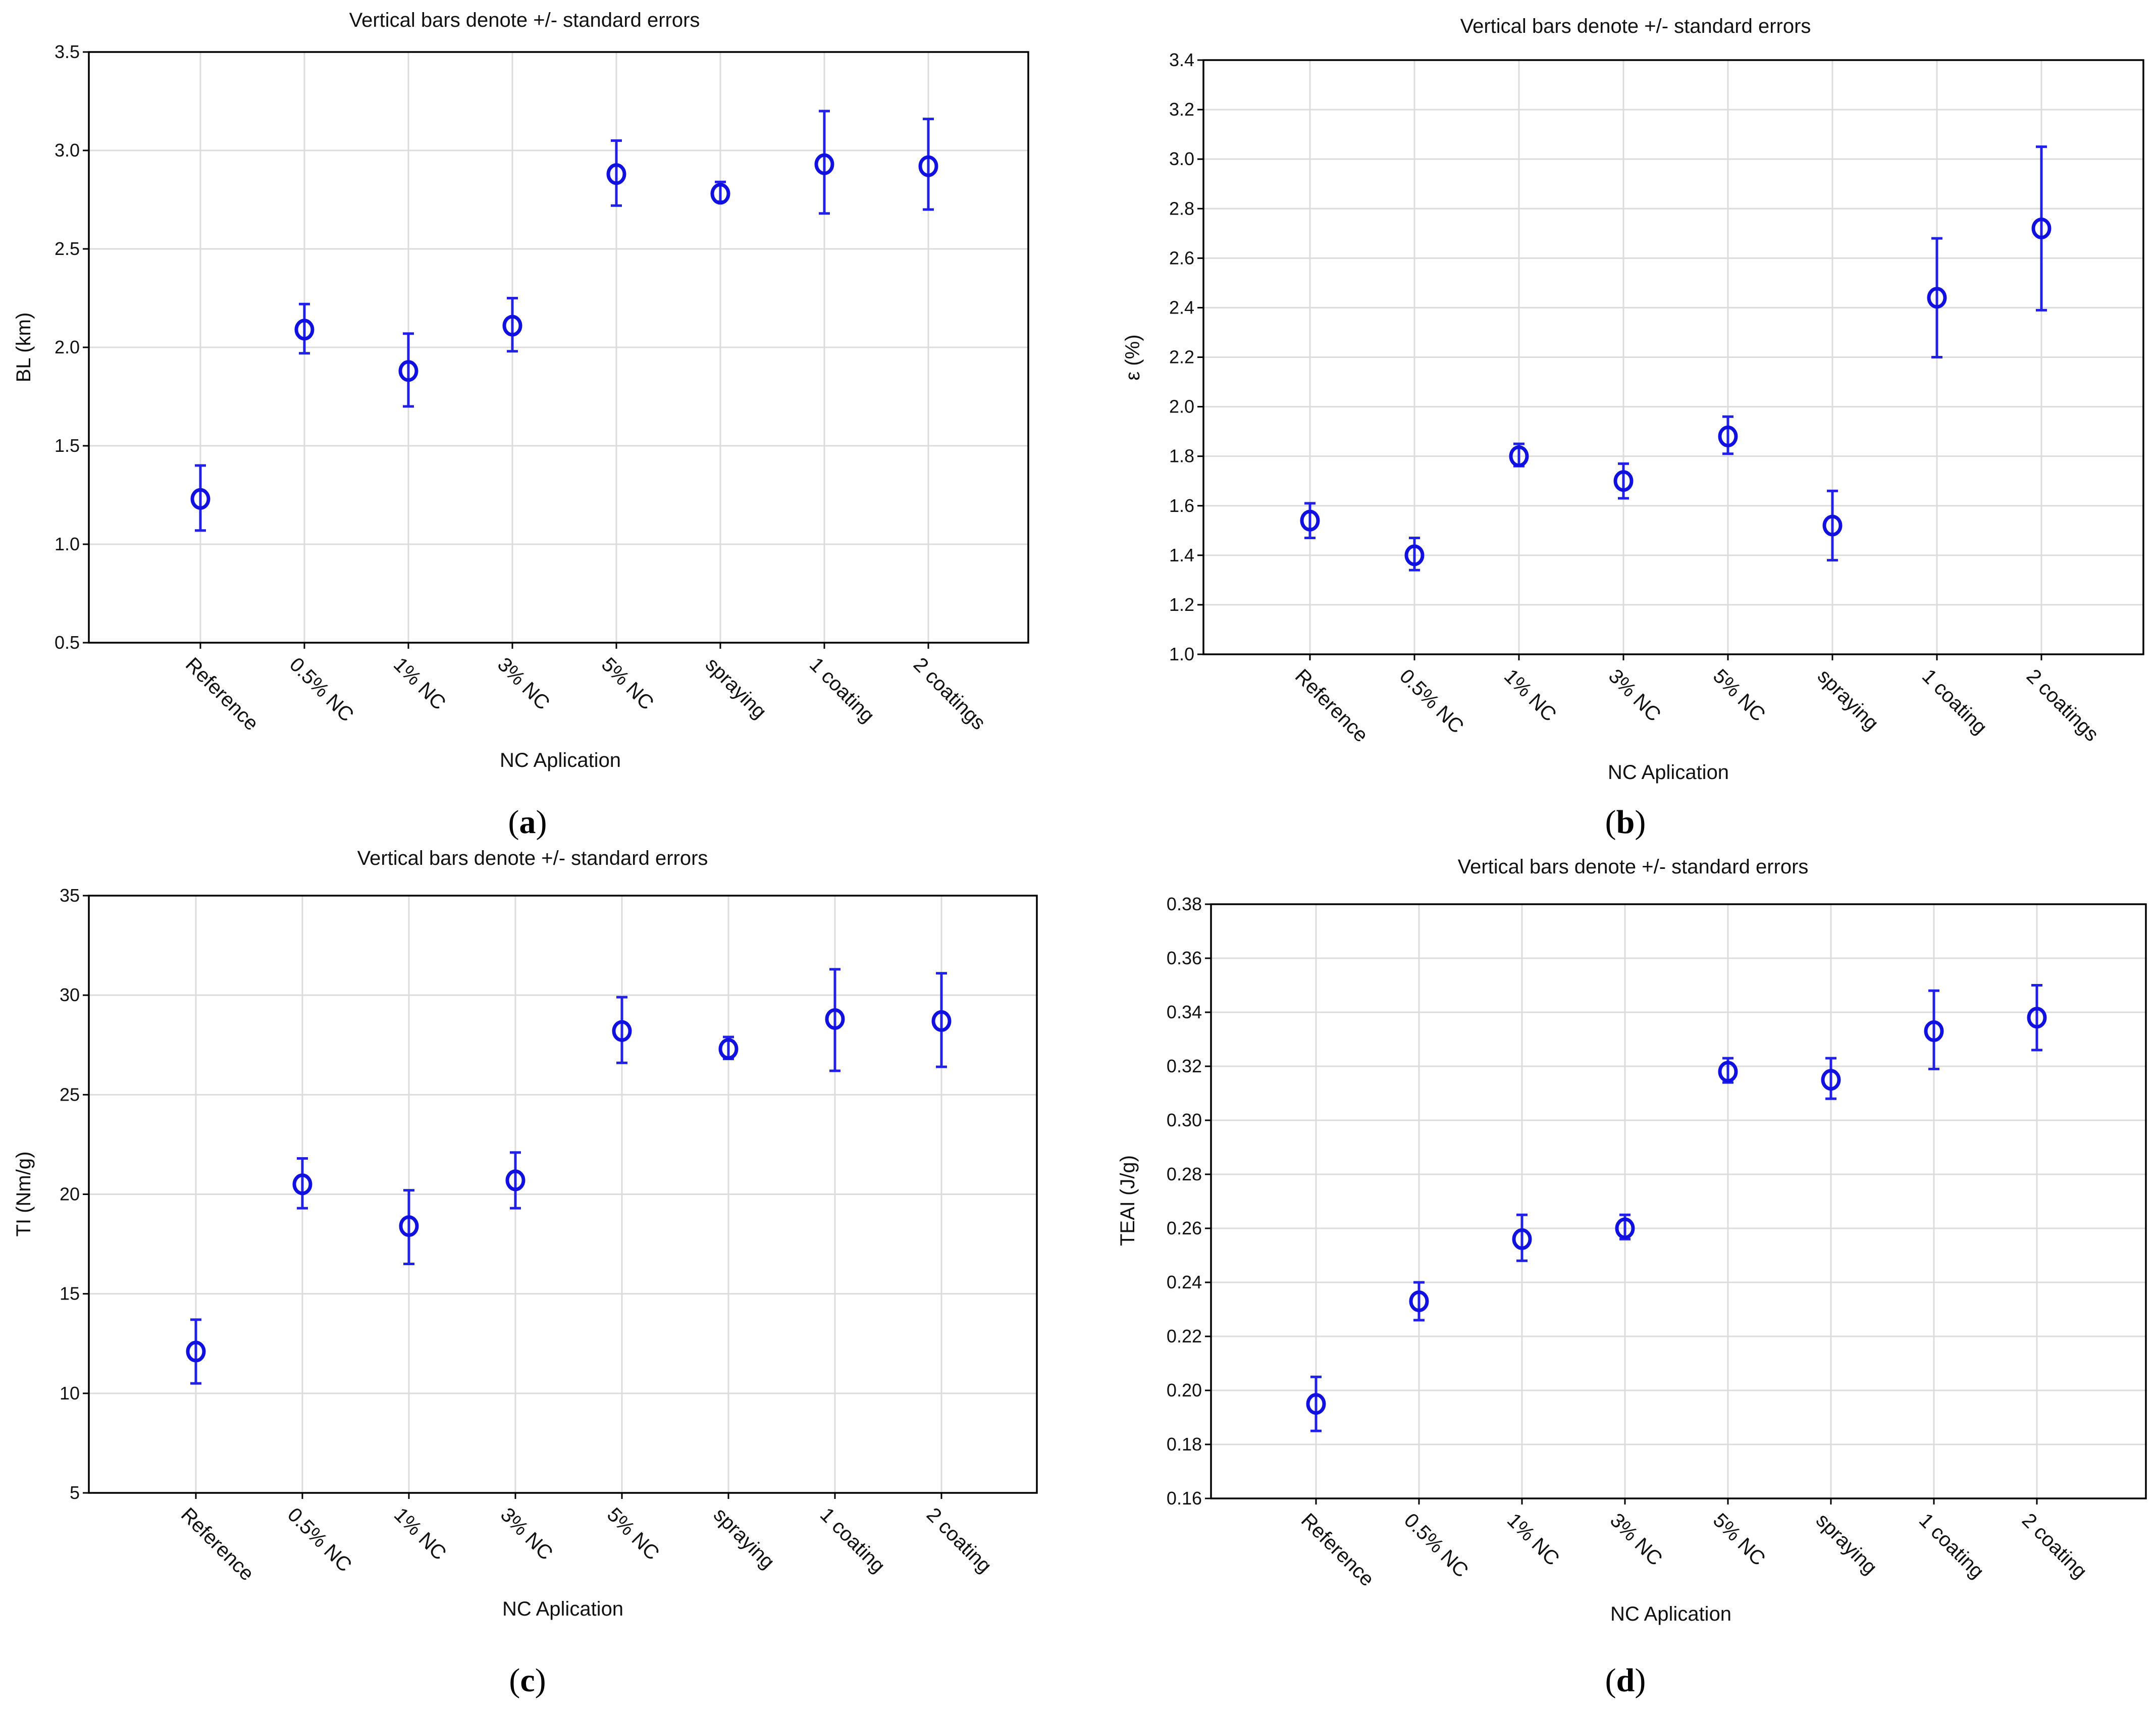  What do you see at coordinates (1181, 307) in the screenshot?
I see `y-tick-label: 2.4` at bounding box center [1181, 307].